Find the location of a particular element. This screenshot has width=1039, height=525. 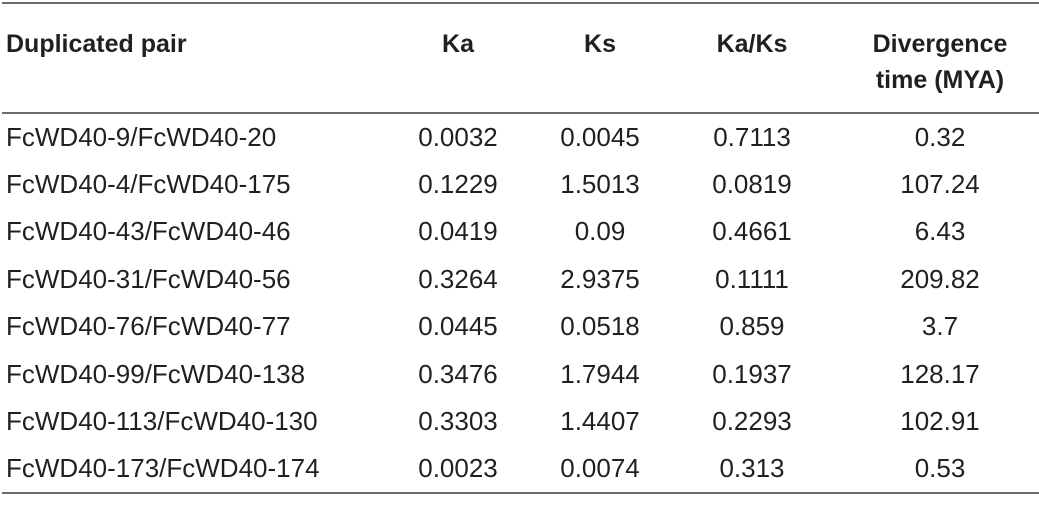

cell-ks: 1.4407 is located at coordinates (600, 421).